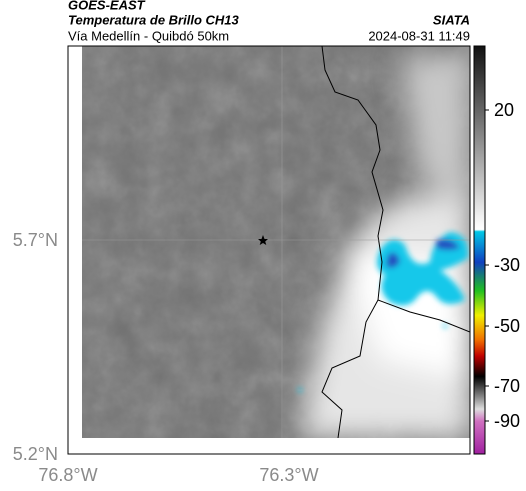 The width and height of the screenshot is (526, 491). What do you see at coordinates (148, 35) in the screenshot?
I see `route: Vía Medellín - Quibdó 50km` at bounding box center [148, 35].